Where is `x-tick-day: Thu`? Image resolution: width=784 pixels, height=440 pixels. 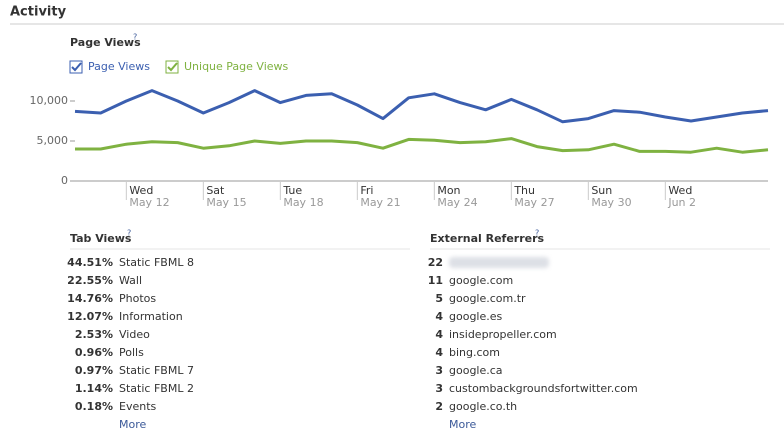
x-tick-day: Thu is located at coordinates (524, 190).